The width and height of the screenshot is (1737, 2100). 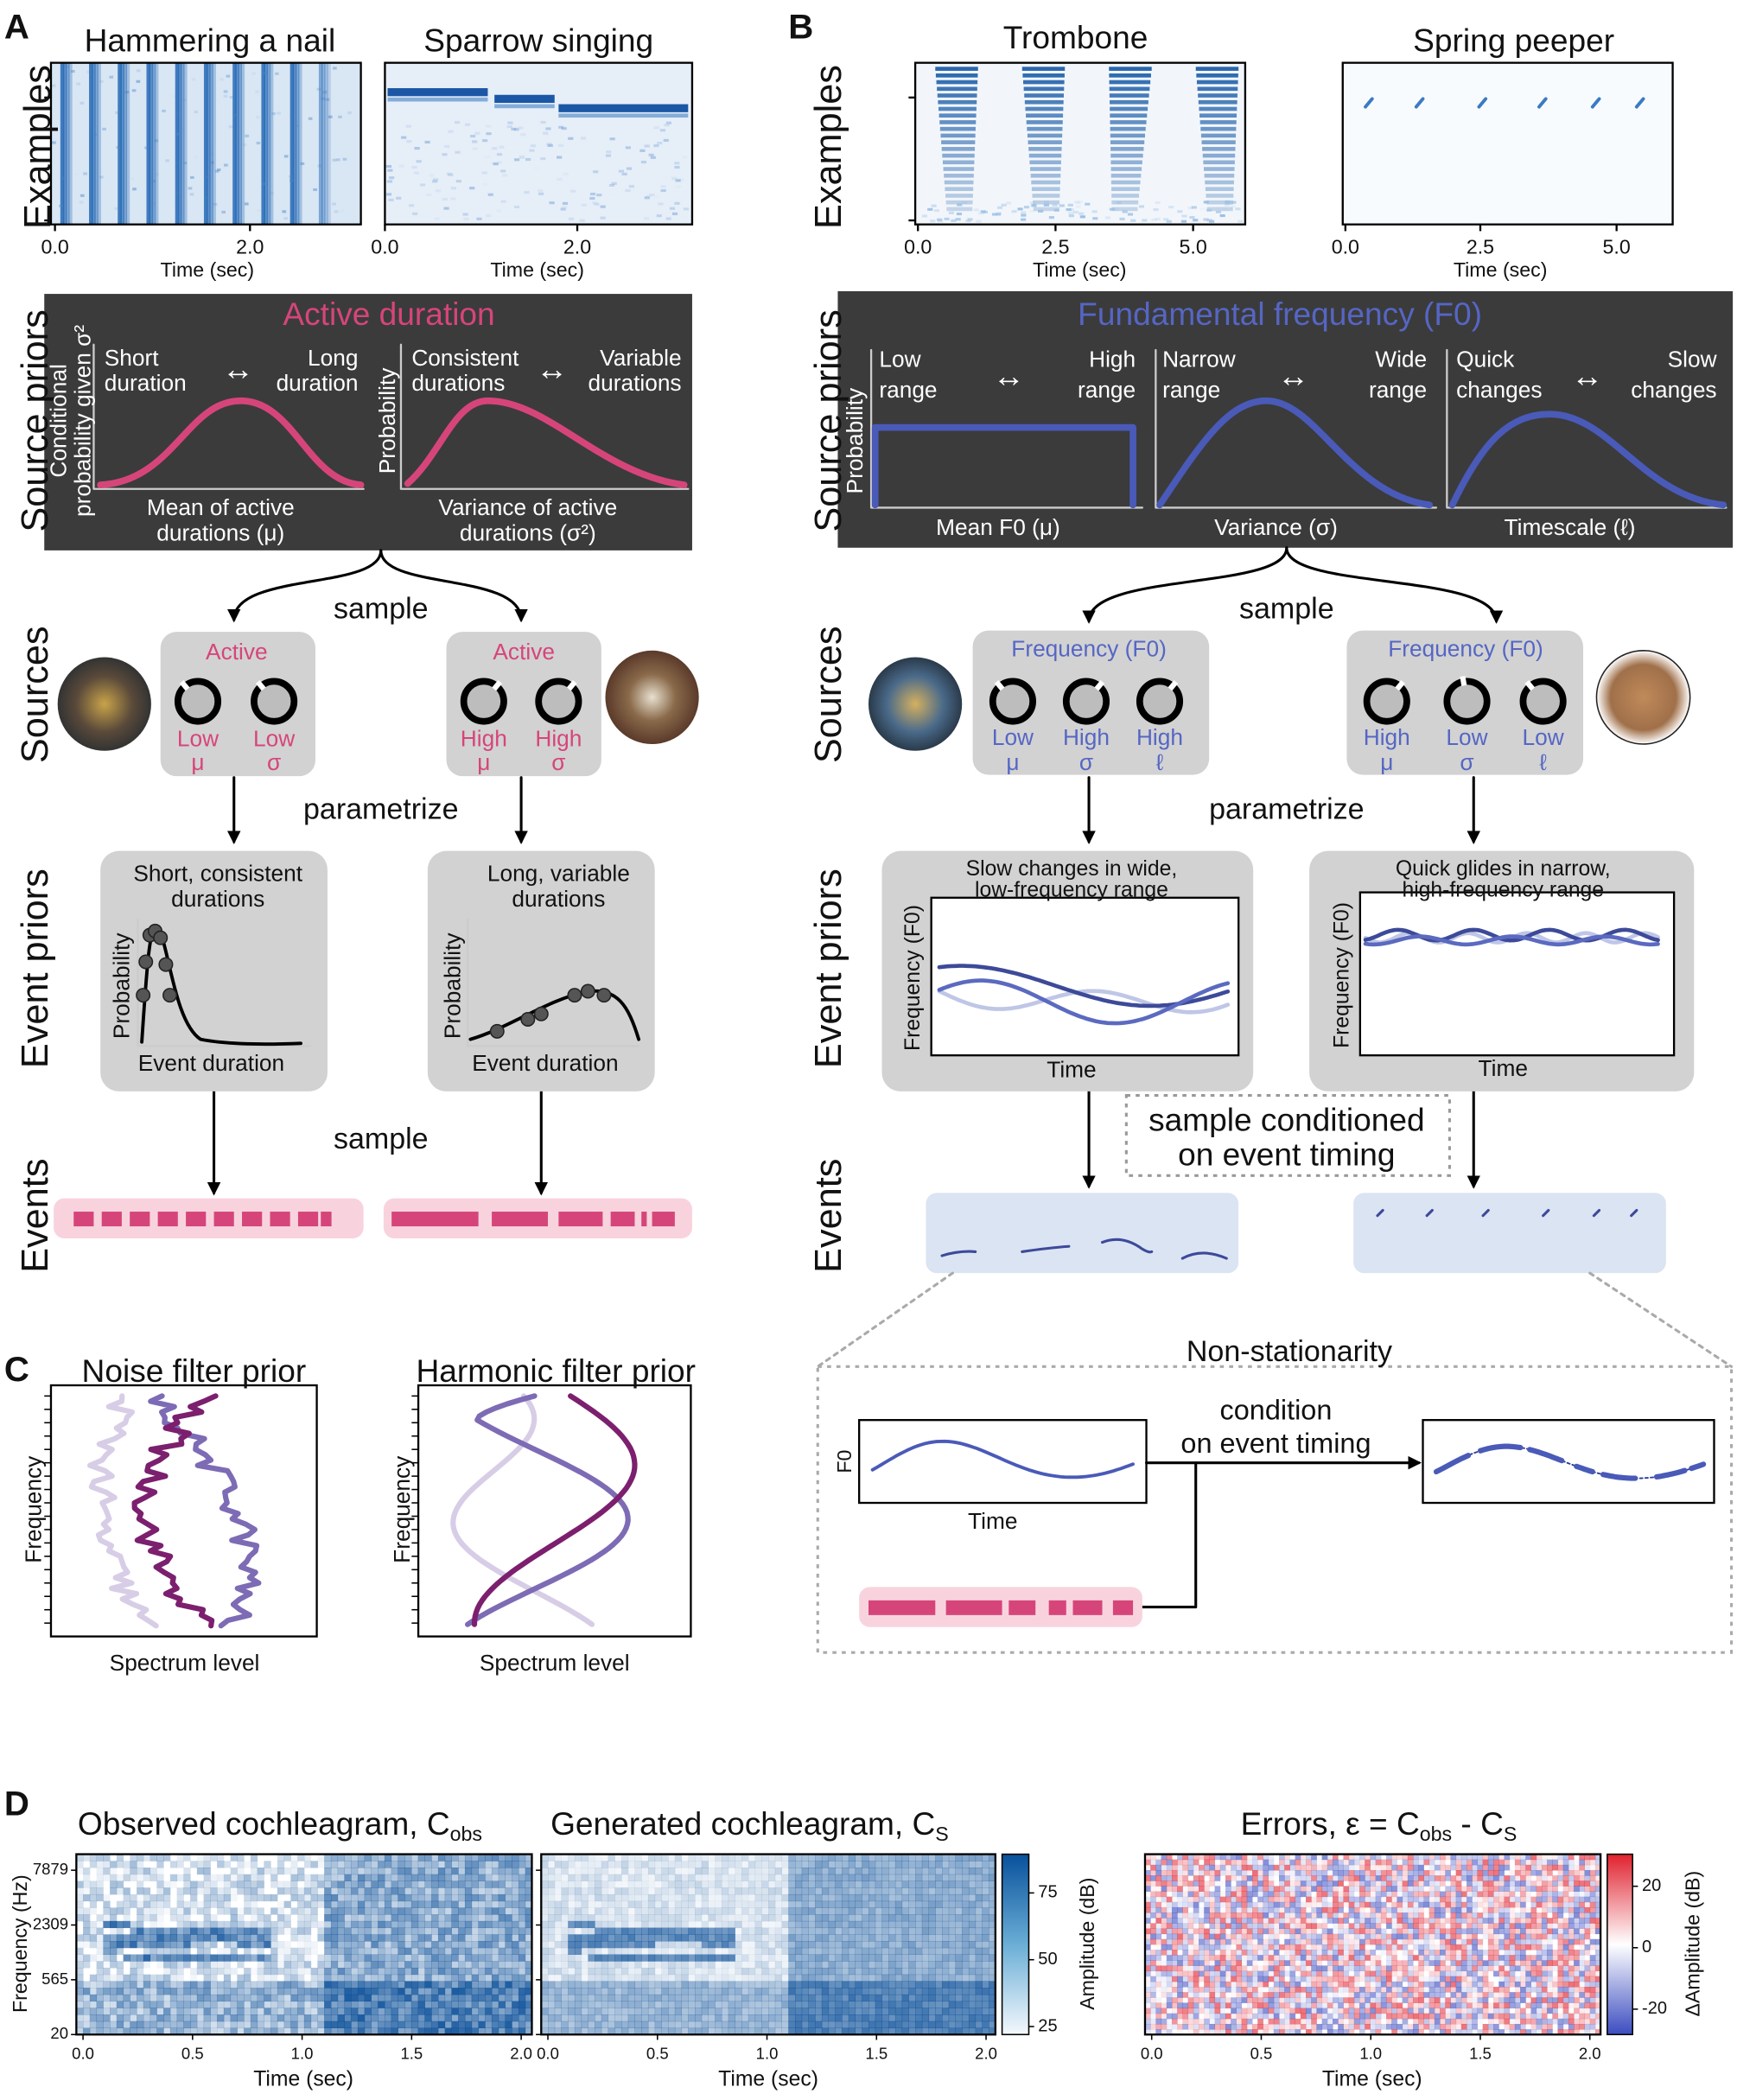 What do you see at coordinates (546, 442) in the screenshot?
I see `prior-curve` at bounding box center [546, 442].